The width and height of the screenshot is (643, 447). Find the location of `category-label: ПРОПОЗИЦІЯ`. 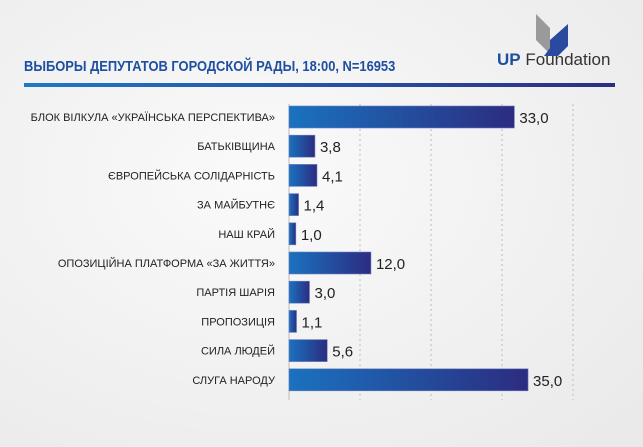

category-label: ПРОПОЗИЦІЯ is located at coordinates (238, 322).